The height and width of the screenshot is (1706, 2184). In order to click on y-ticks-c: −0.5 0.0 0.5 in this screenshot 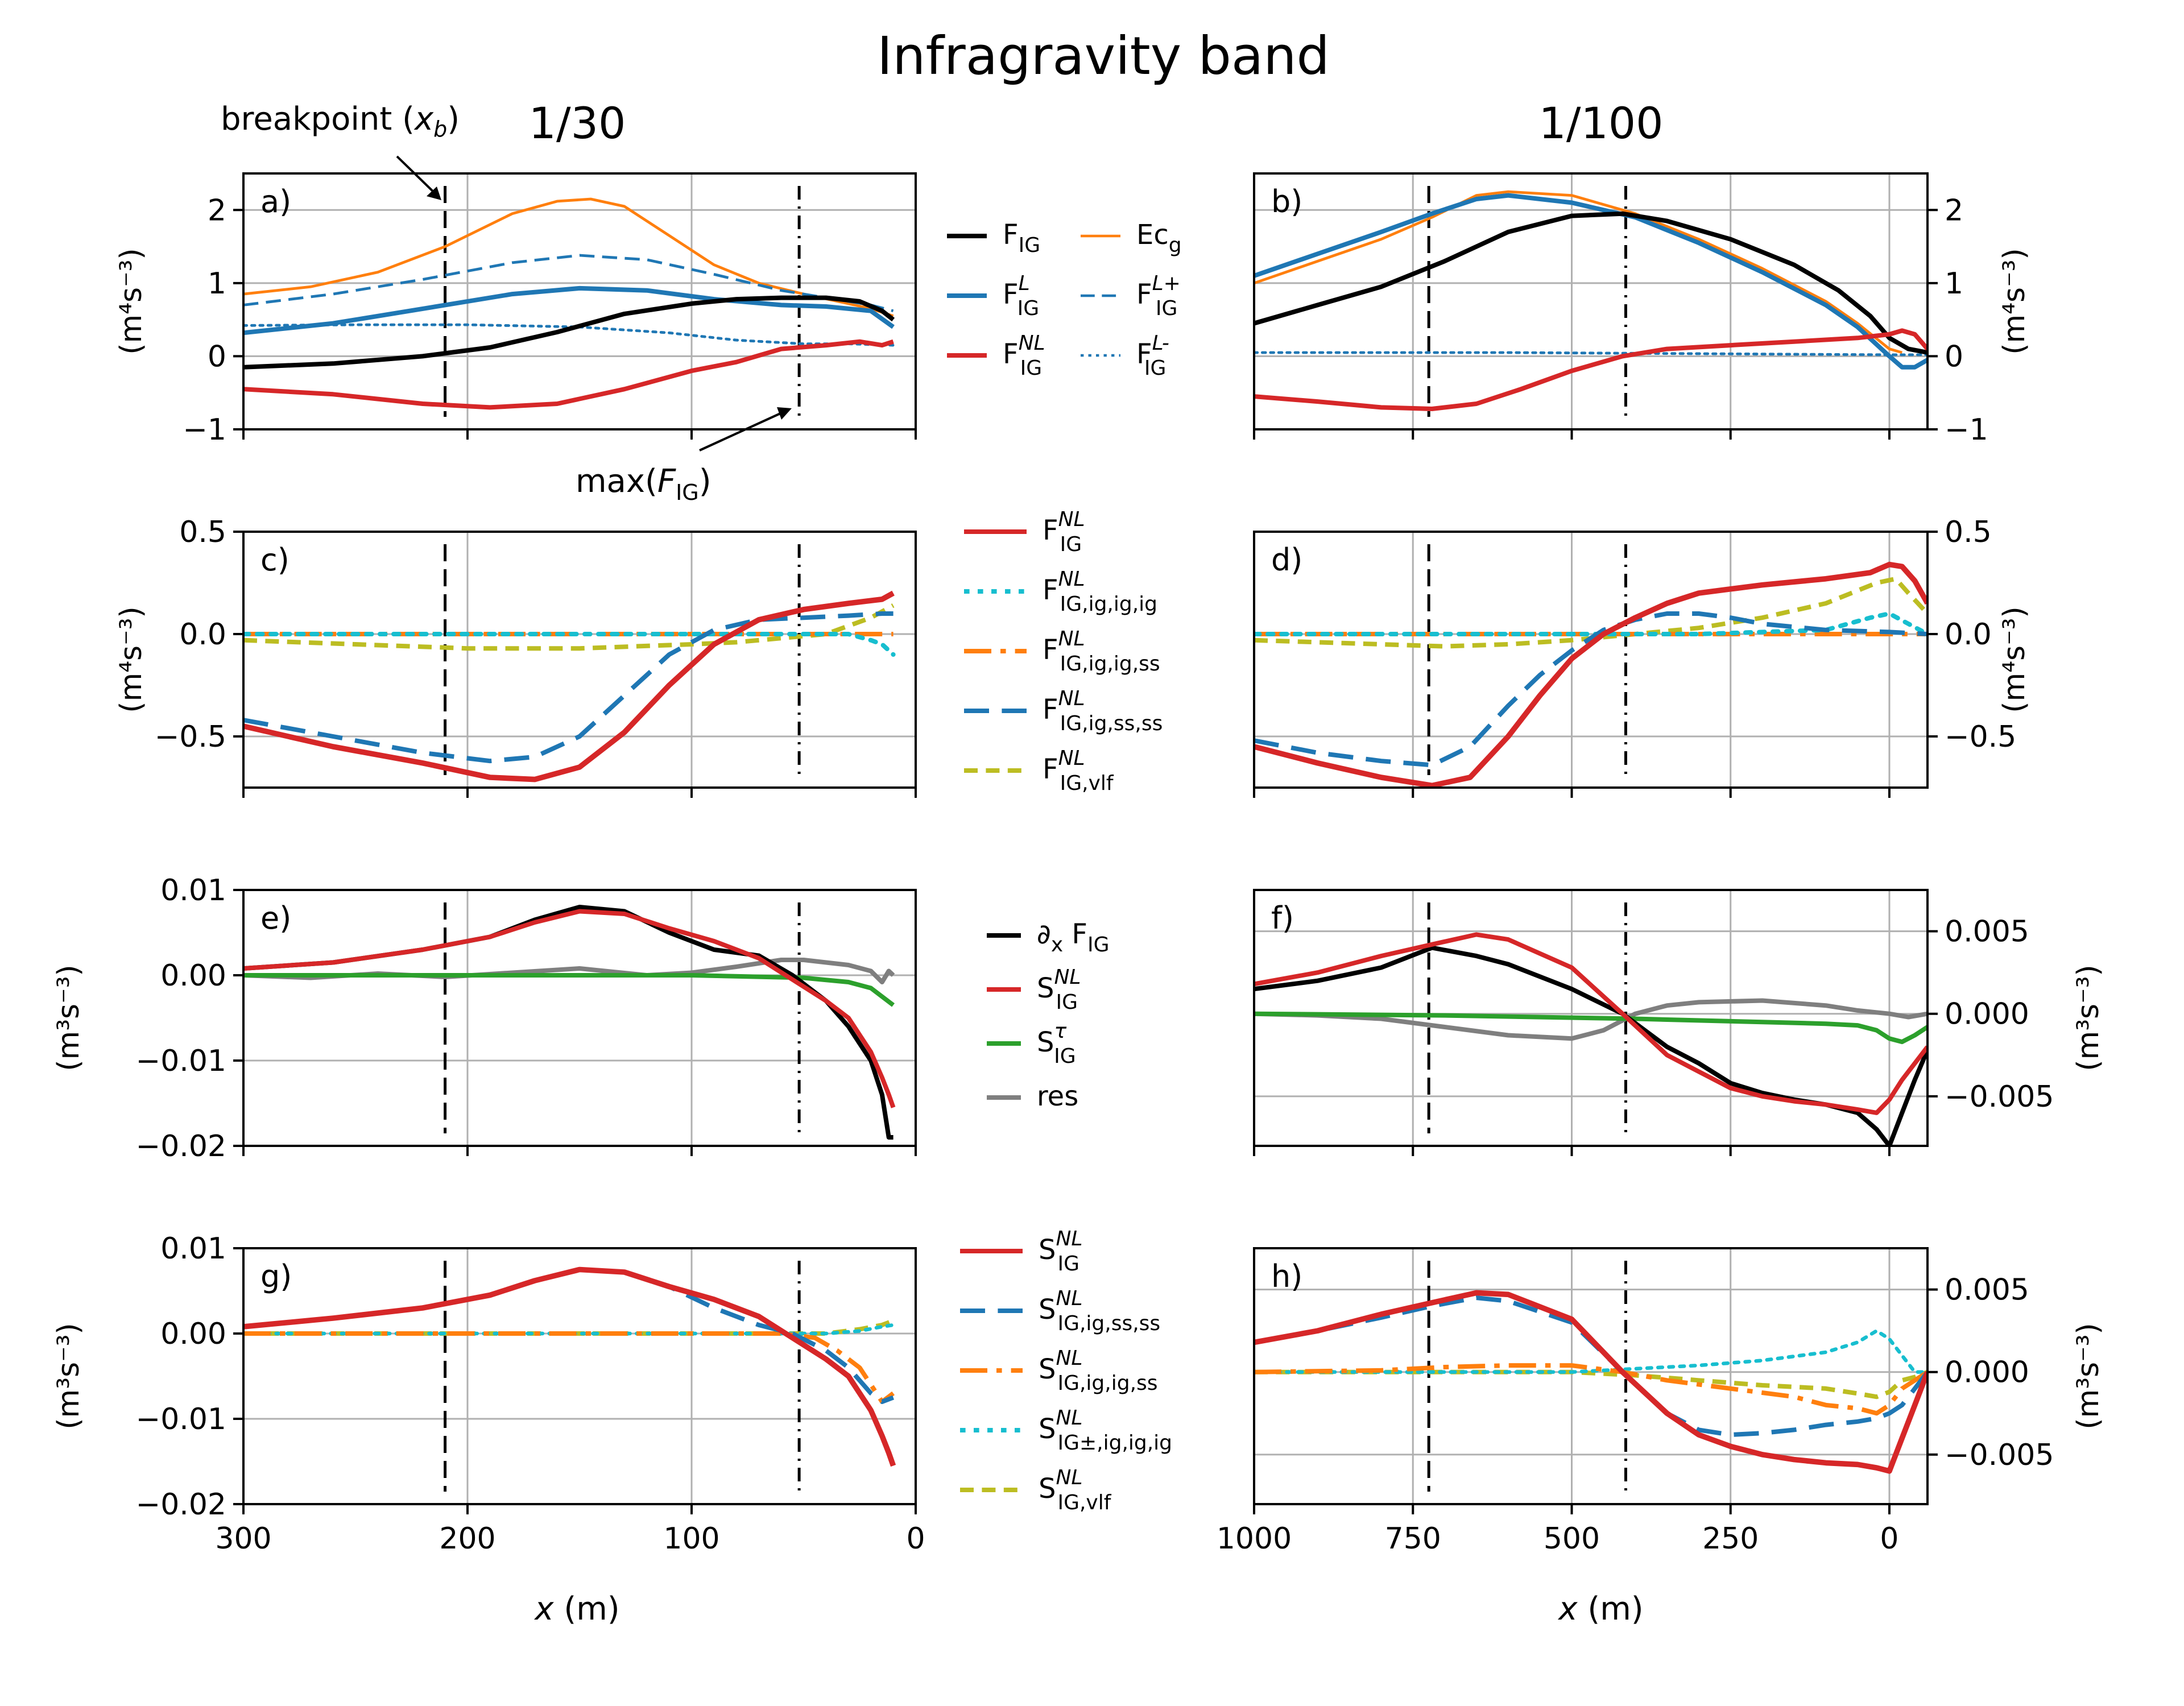, I will do `click(199, 634)`.